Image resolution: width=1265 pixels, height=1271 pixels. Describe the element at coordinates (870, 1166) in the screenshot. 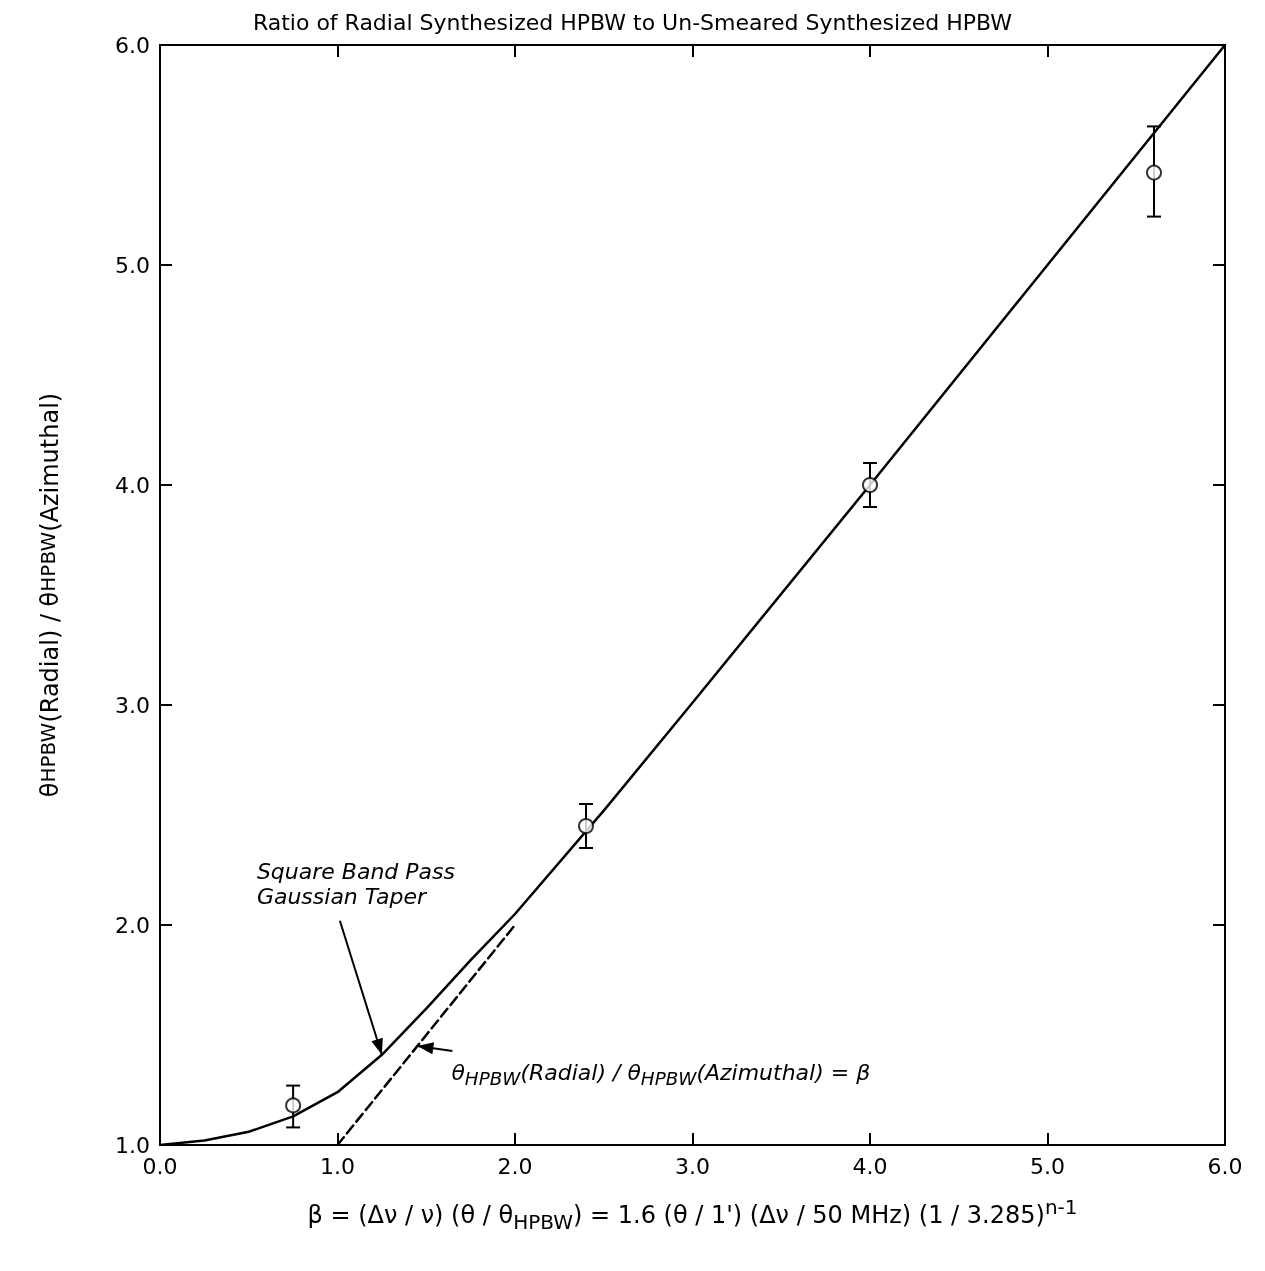

I see `x-tick-label: 4.0` at that location.